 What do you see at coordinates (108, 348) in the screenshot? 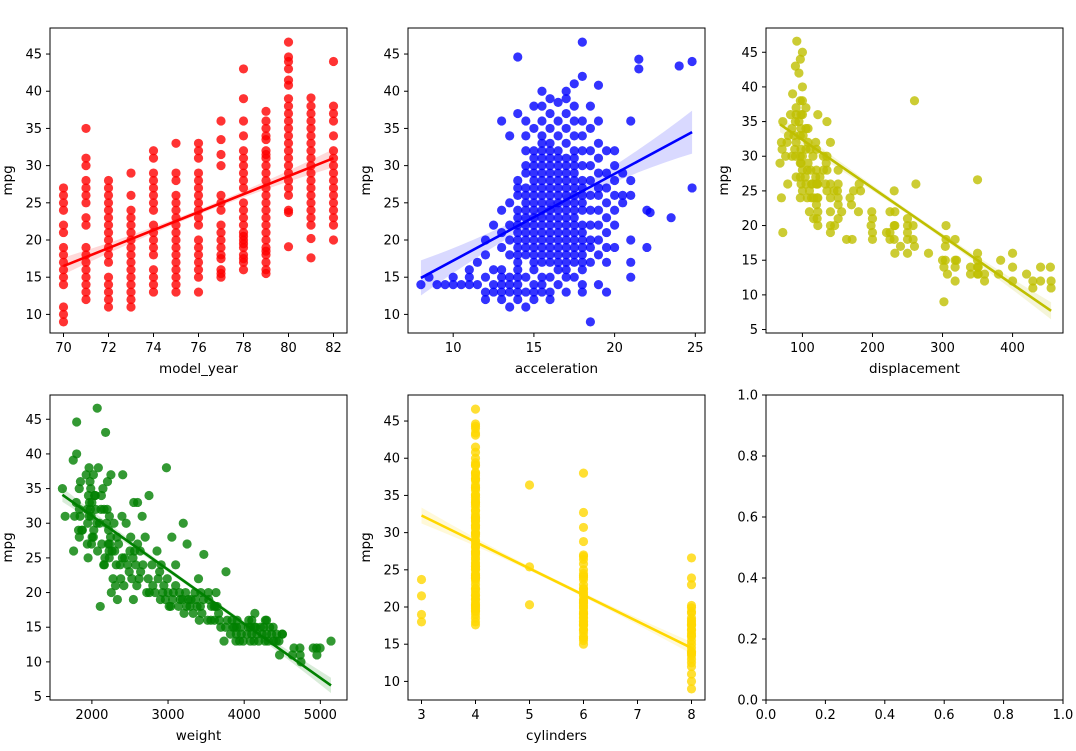
I see `x-tick-label: 72` at bounding box center [108, 348].